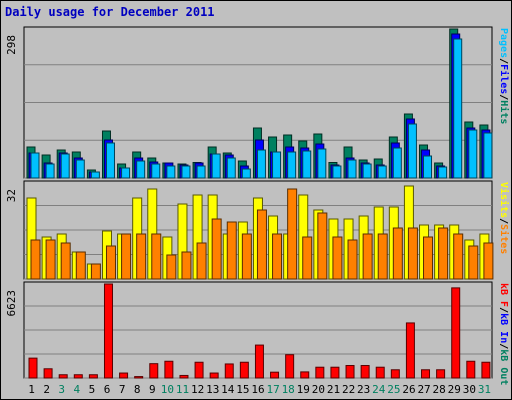 The width and height of the screenshot is (512, 400). What do you see at coordinates (484, 389) in the screenshot?
I see `x-tick-label-day-31: 31` at bounding box center [484, 389].